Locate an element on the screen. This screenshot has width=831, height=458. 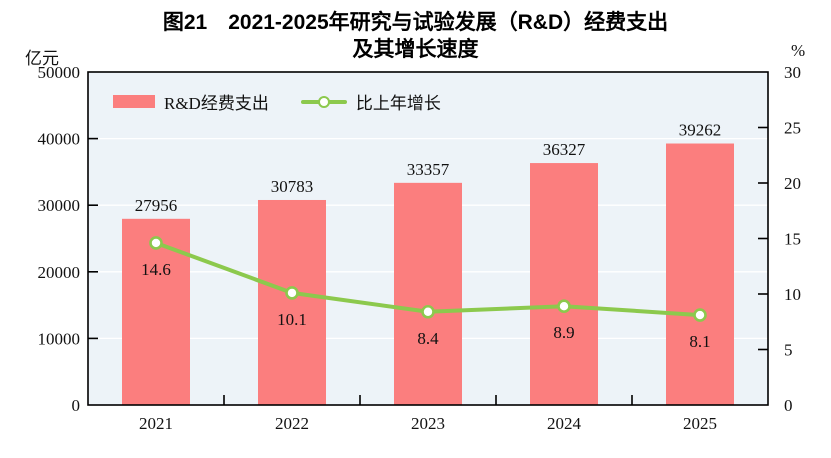
line-legend-label: 比上年增长 is located at coordinates (398, 103).